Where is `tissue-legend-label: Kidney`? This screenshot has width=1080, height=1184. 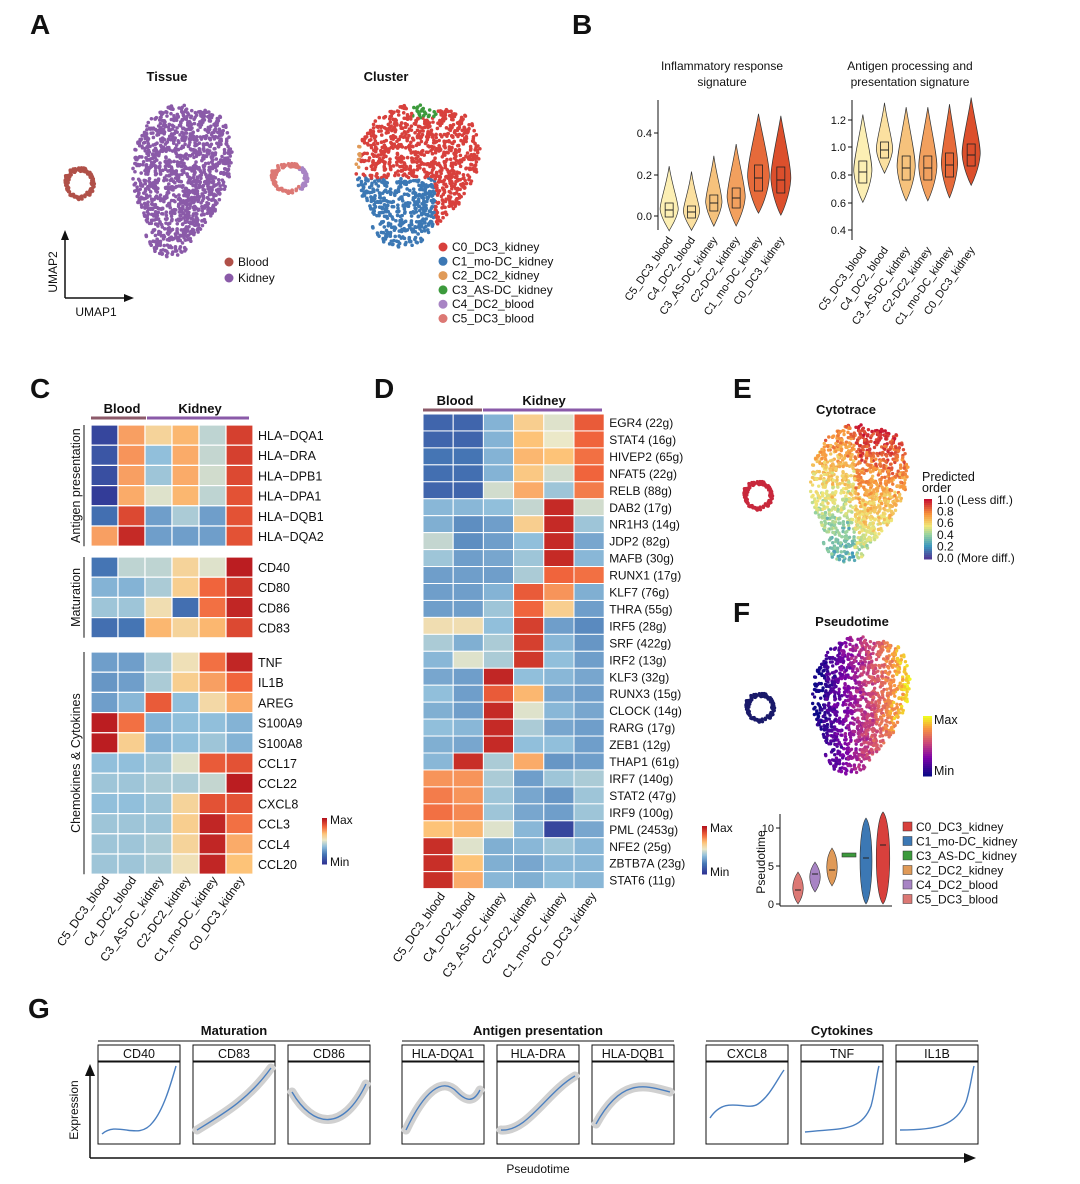 tissue-legend-label: Kidney is located at coordinates (256, 278).